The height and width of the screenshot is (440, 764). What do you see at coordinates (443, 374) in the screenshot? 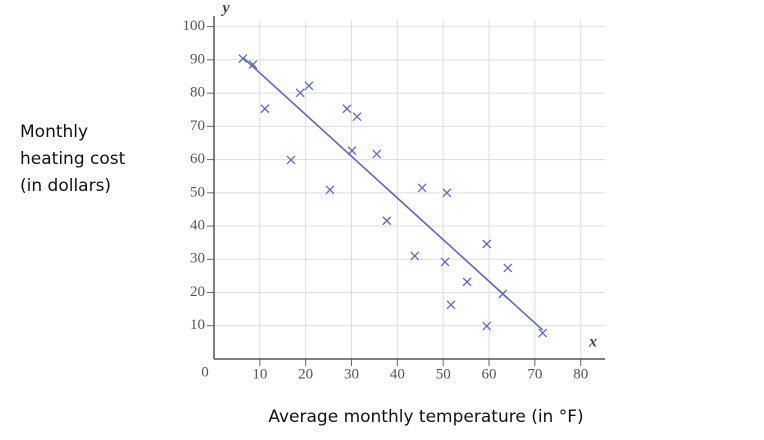
I see `x-tick-label: 50` at bounding box center [443, 374].